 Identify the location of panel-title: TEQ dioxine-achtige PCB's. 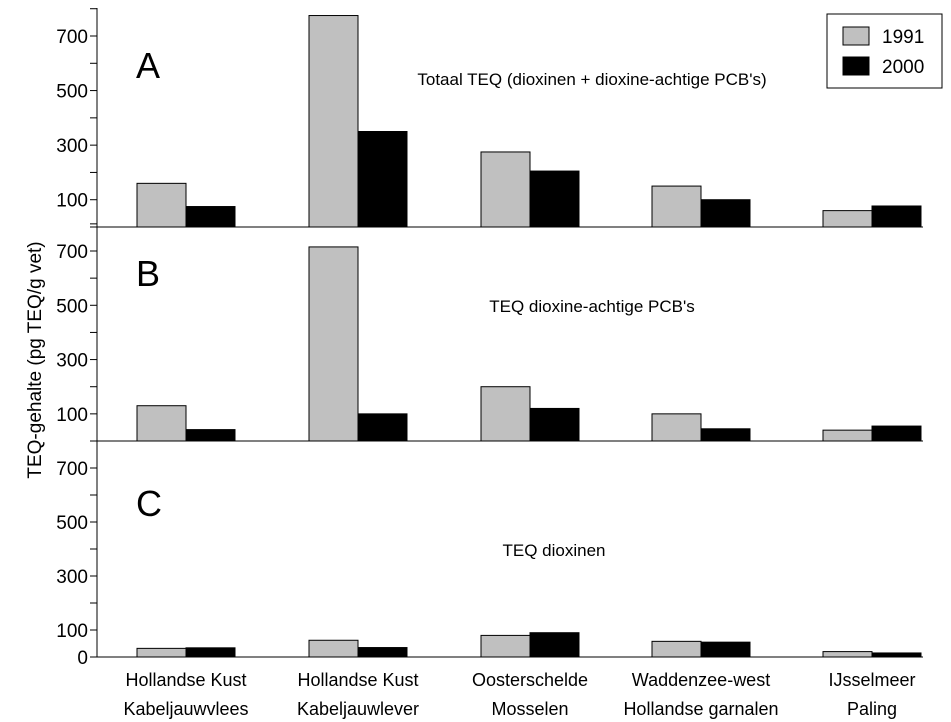
(591, 306).